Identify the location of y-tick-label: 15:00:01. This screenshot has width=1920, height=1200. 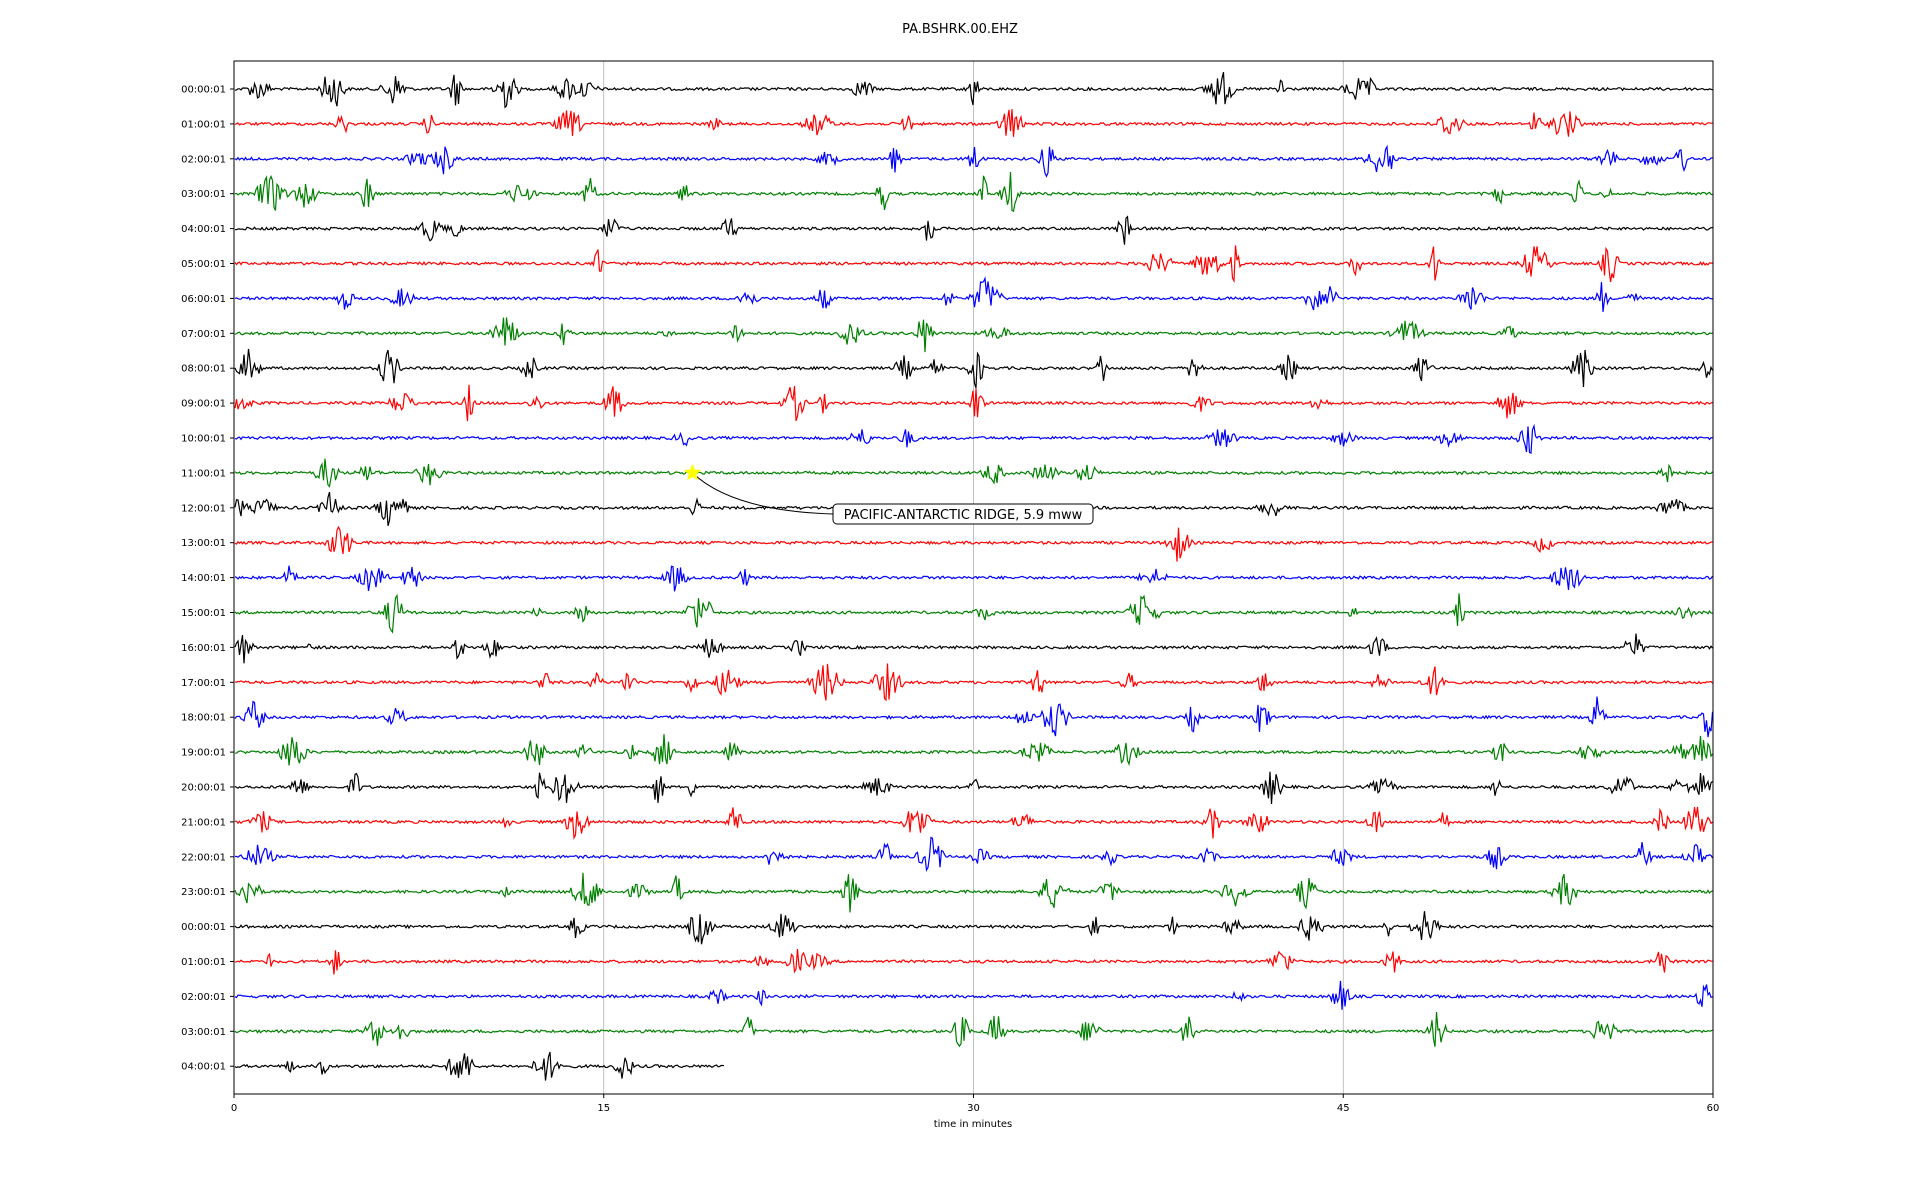
(203, 613).